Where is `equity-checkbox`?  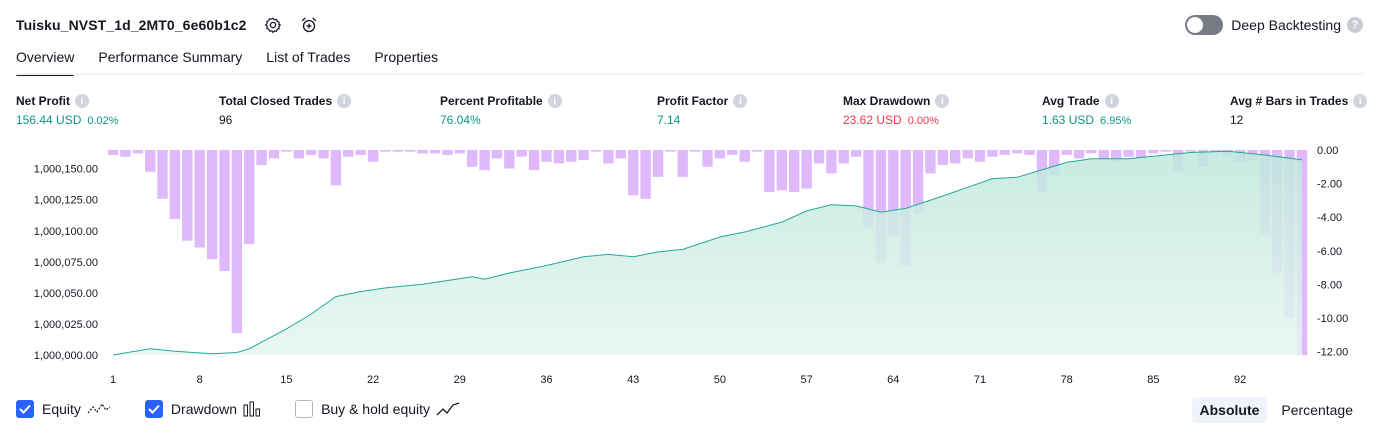 equity-checkbox is located at coordinates (25, 409).